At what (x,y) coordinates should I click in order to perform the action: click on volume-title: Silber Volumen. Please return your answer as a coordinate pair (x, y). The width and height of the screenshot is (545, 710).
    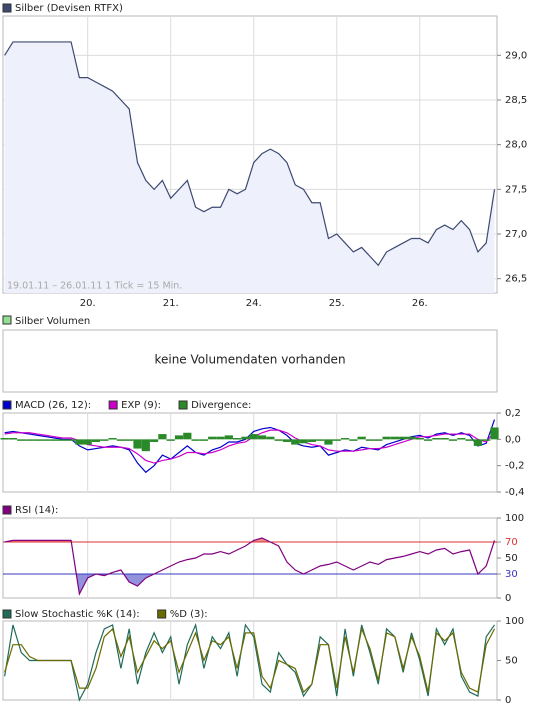
    Looking at the image, I should click on (52, 321).